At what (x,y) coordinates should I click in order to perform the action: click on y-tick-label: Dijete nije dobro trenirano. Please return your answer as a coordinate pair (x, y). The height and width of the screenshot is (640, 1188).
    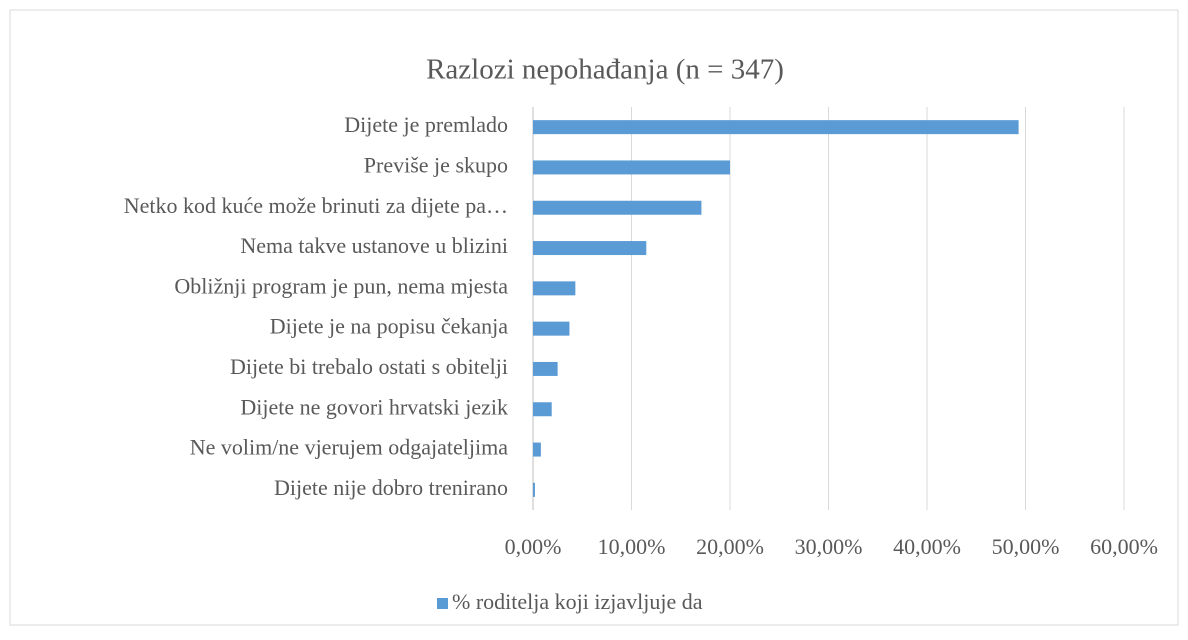
    Looking at the image, I should click on (391, 487).